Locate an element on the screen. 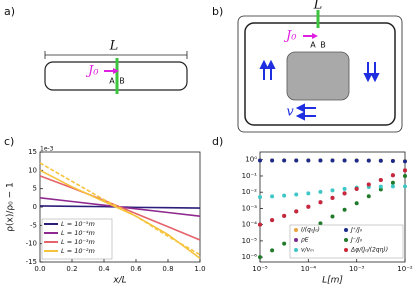 Image resolution: width=415 pixels, height=290 pixels. y-tick-label: 10⁻¹ is located at coordinates (250, 176).